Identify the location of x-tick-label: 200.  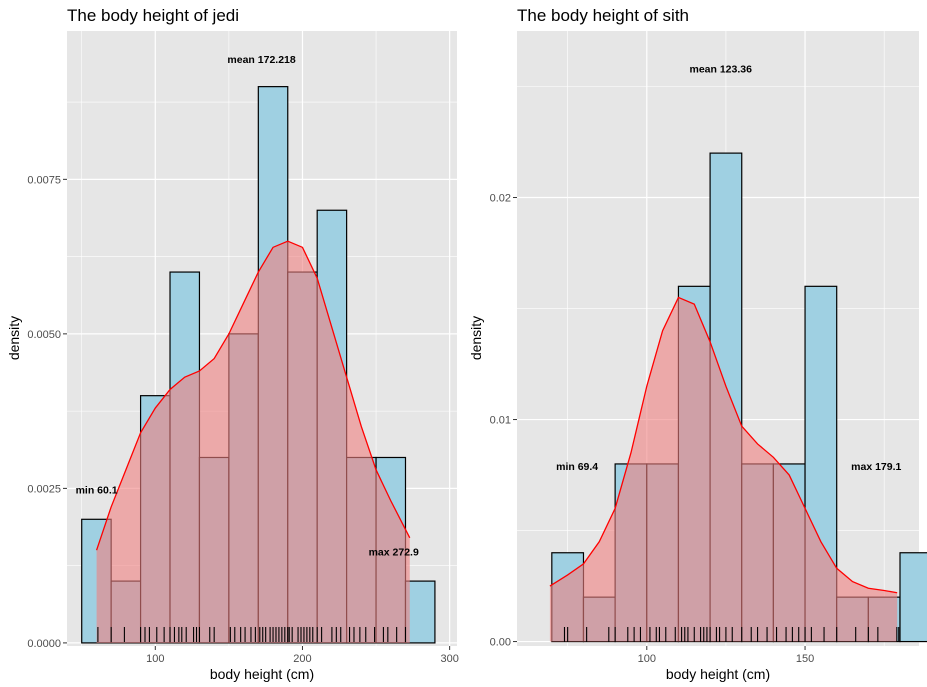
(302, 659).